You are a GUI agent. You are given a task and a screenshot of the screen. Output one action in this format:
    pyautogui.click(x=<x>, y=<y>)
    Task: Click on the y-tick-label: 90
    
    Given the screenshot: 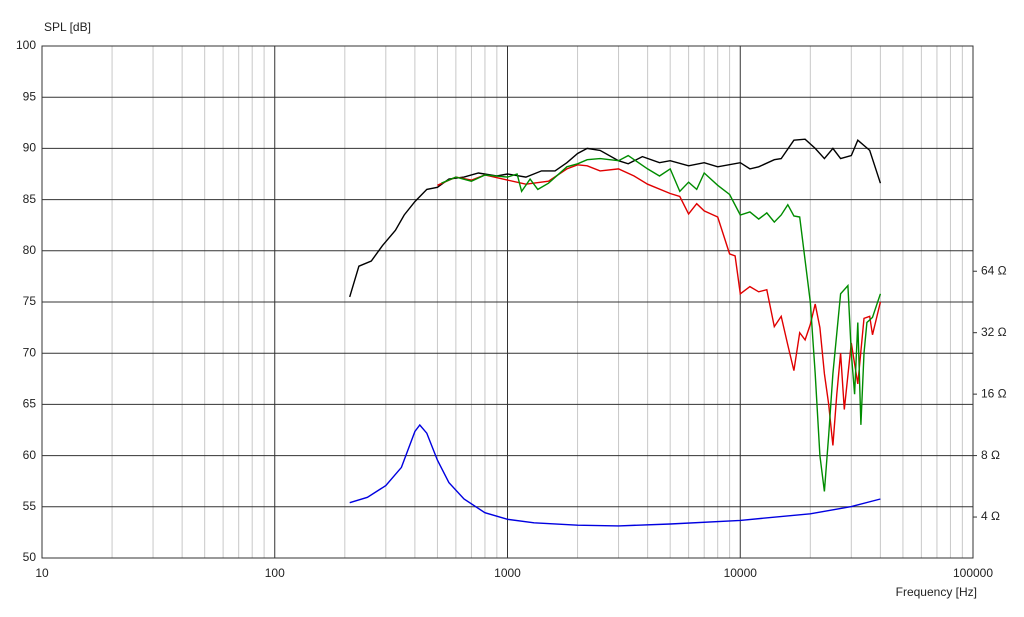 What is the action you would take?
    pyautogui.click(x=30, y=148)
    